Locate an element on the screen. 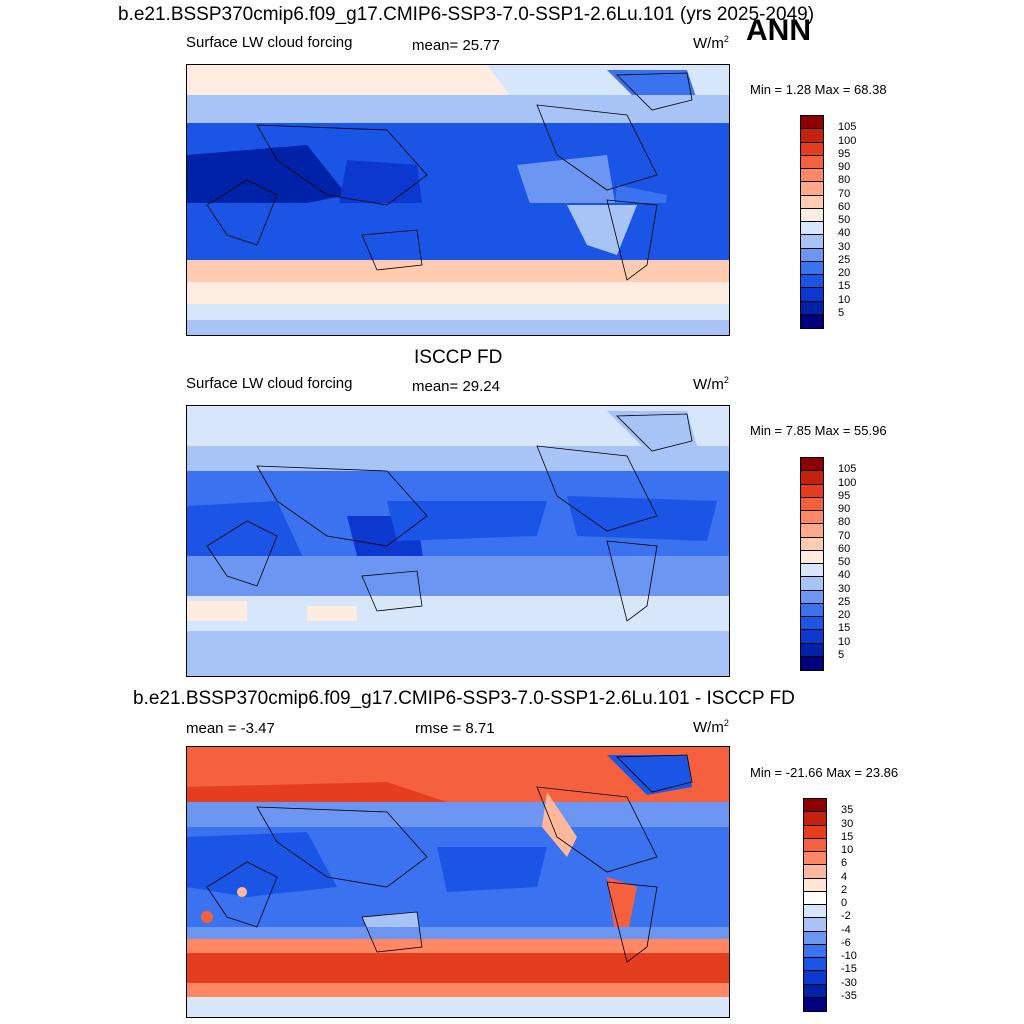 The height and width of the screenshot is (1024, 1024). panel2-map-svg is located at coordinates (458, 541).